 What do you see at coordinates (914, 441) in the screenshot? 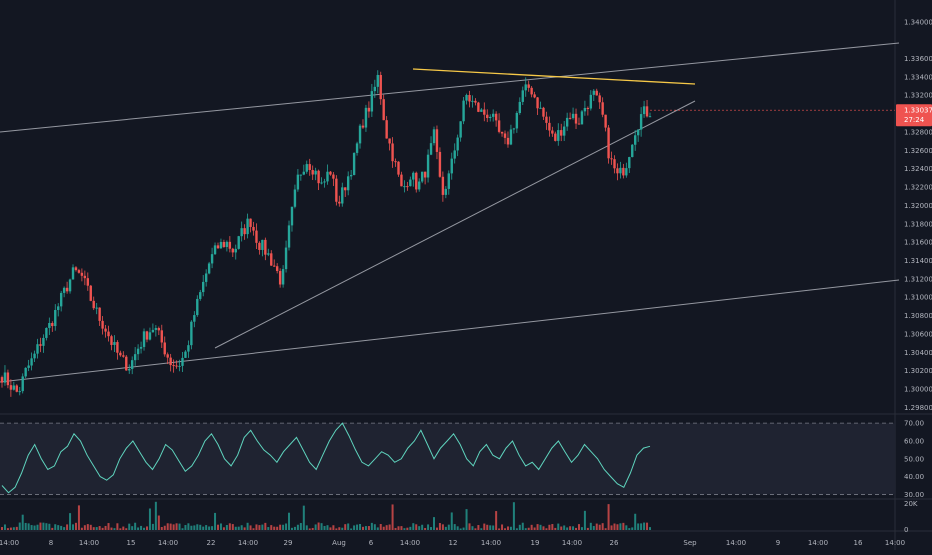
I see `rsi-tick-label: 60.00` at bounding box center [914, 441].